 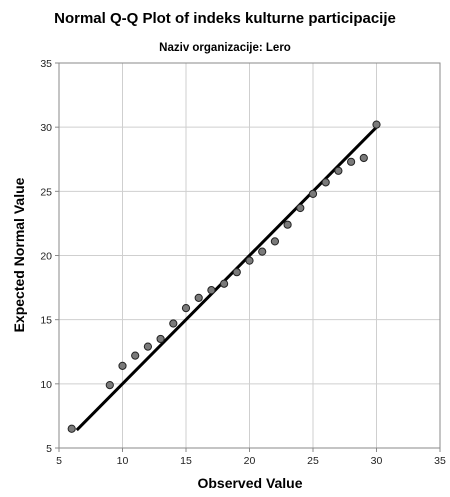 What do you see at coordinates (377, 461) in the screenshot?
I see `x-tick-label: 30` at bounding box center [377, 461].